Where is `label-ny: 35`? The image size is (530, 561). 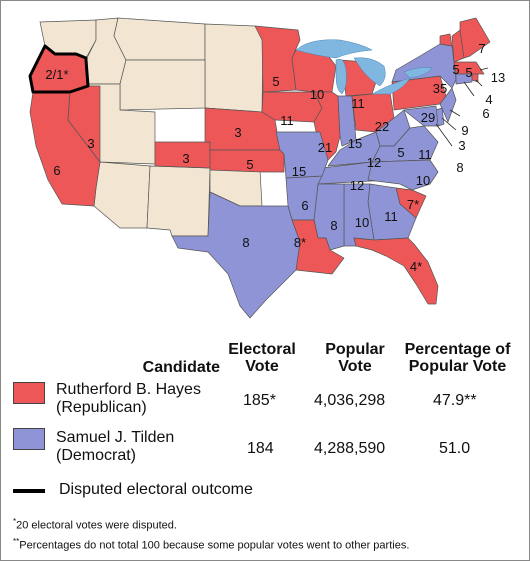
label-ny: 35 is located at coordinates (440, 88).